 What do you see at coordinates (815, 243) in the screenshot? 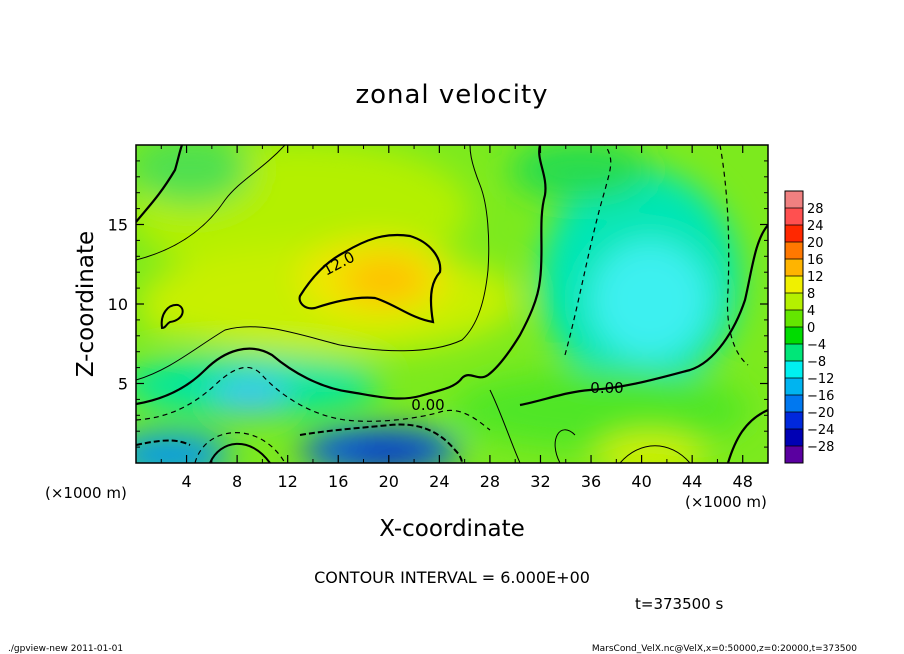
I see `colorbar-label: 20` at bounding box center [815, 243].